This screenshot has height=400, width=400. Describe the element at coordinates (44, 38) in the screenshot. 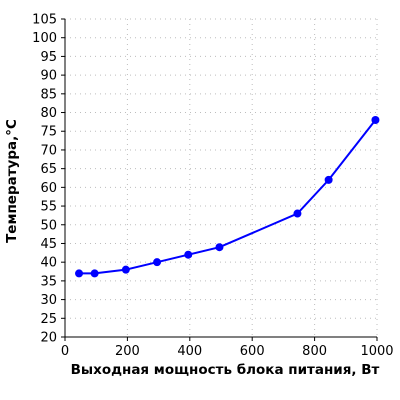

I see `y-tick-label-16: 100` at that location.